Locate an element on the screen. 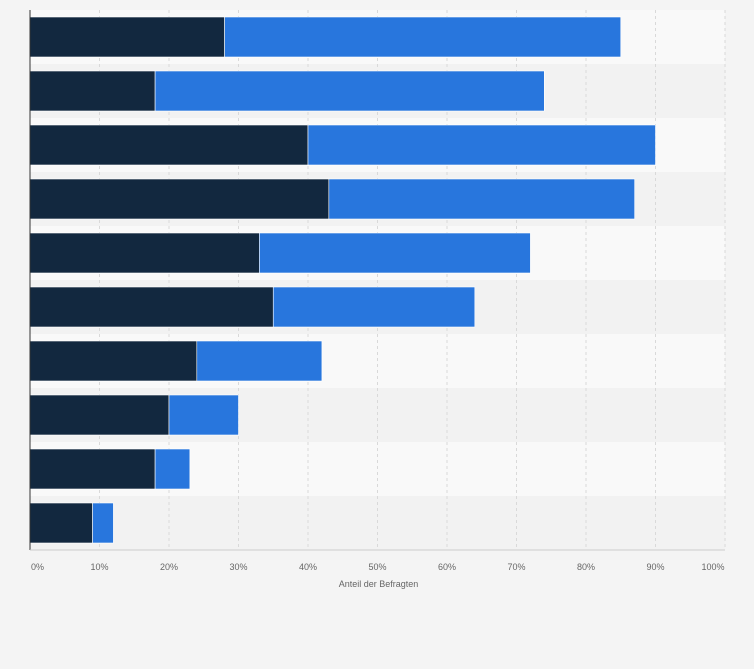 This screenshot has height=669, width=754. x-axis-title: Anteil der Befragten is located at coordinates (379, 584).